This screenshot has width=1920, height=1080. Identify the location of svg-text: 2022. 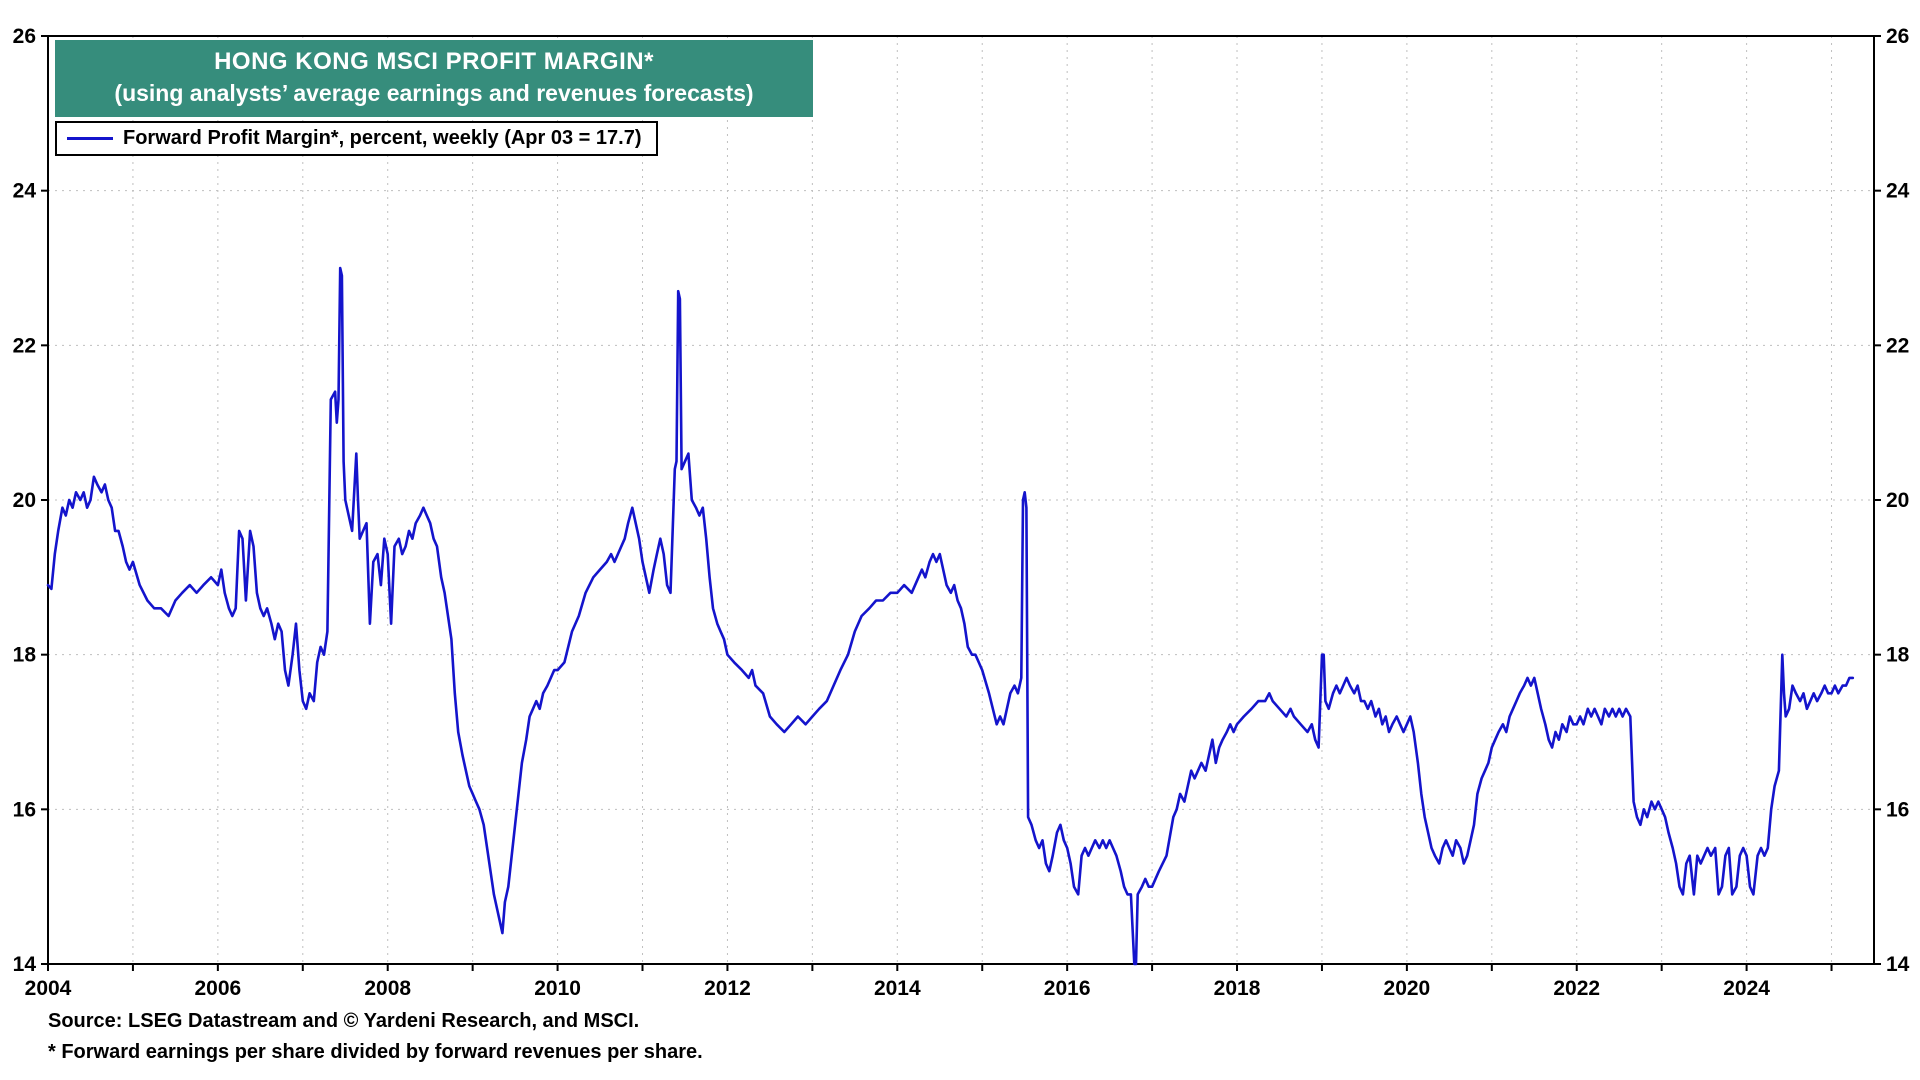
(1576, 988).